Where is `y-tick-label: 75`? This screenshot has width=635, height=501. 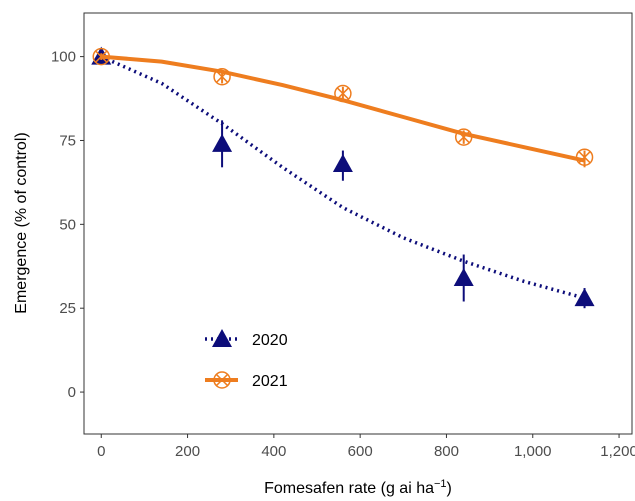
y-tick-label: 75 is located at coordinates (67, 140).